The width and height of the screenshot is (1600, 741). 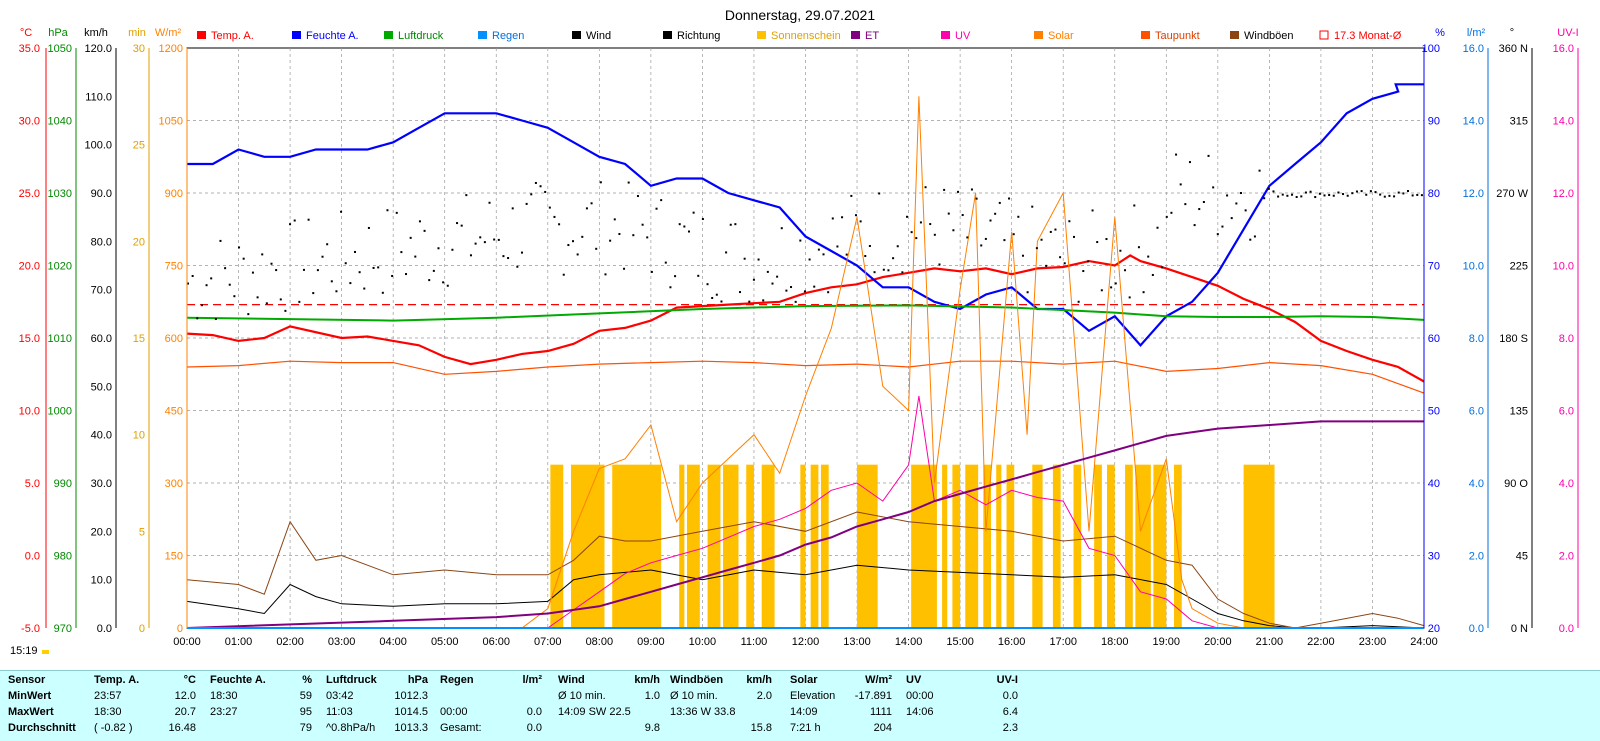 I want to click on y-tick-label-dir: 360 N, so click(x=1513, y=49).